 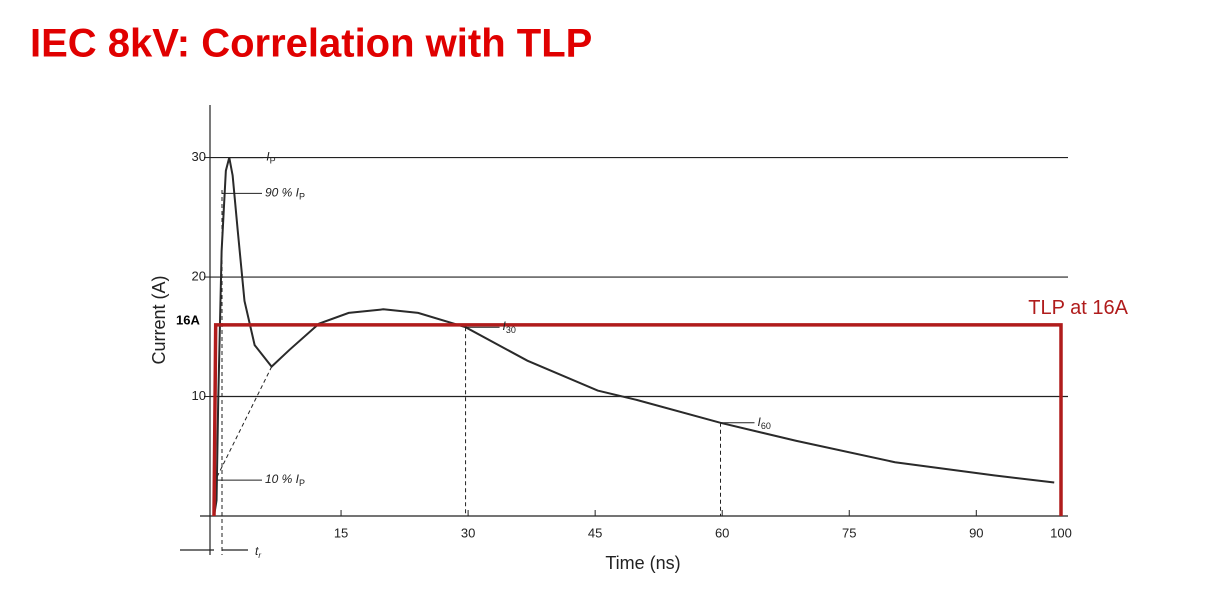 What do you see at coordinates (159, 319) in the screenshot?
I see `y-axis-label: Current (A)` at bounding box center [159, 319].